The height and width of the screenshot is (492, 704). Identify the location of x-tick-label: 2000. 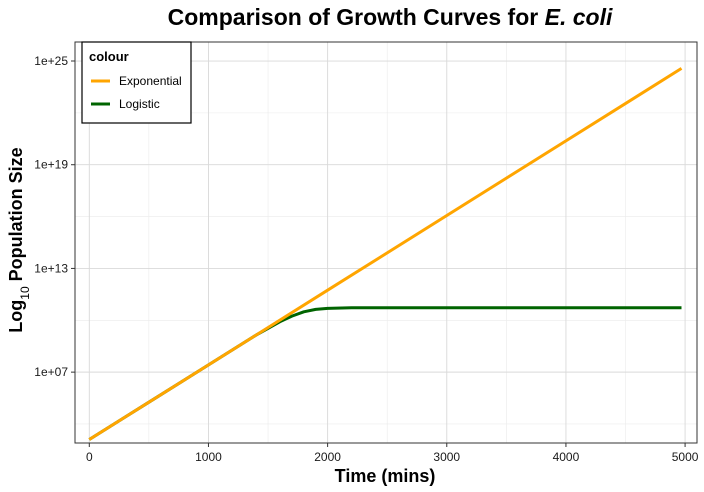
(327, 457).